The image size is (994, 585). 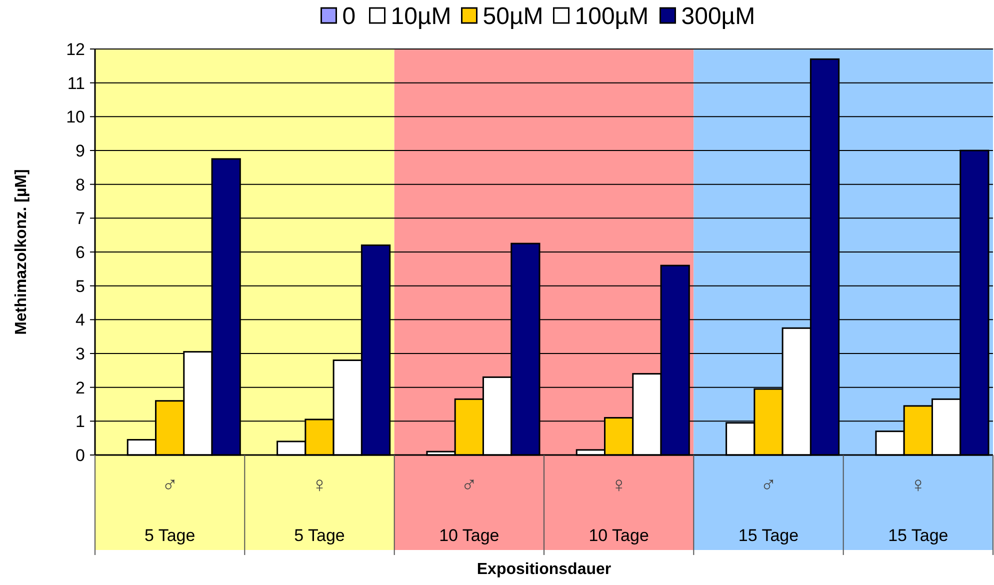 What do you see at coordinates (319, 508) in the screenshot?
I see `category-label: ♀ 5 Tage` at bounding box center [319, 508].